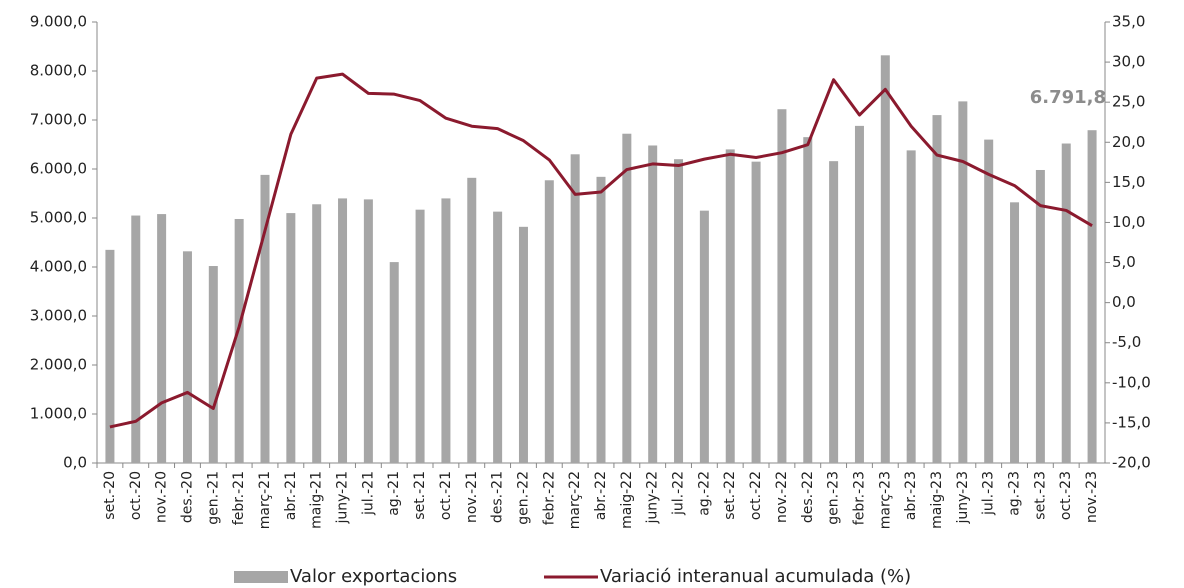 This screenshot has width=1184, height=588. Describe the element at coordinates (549, 498) in the screenshot. I see `x-tick-label: febr.-22` at that location.